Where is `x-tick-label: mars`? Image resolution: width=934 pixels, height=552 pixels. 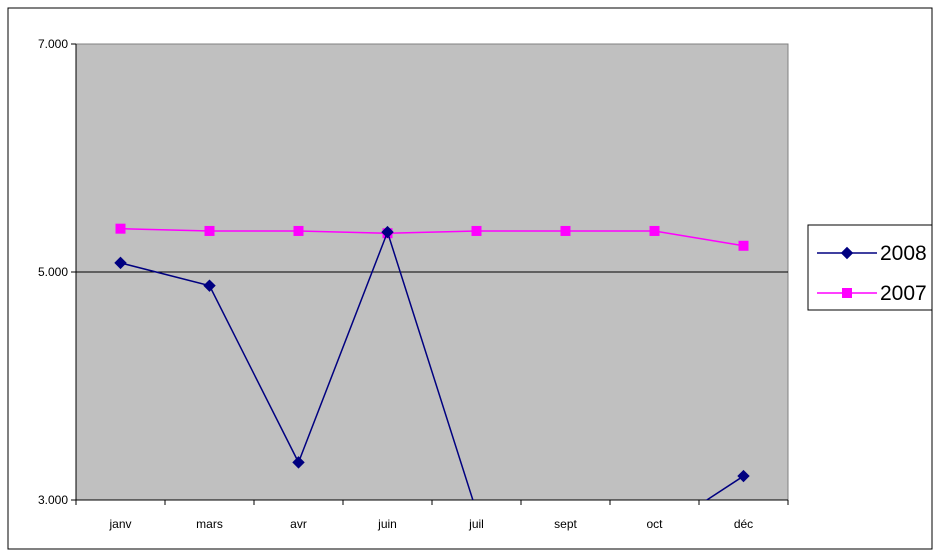 x-tick-label: mars is located at coordinates (209, 524).